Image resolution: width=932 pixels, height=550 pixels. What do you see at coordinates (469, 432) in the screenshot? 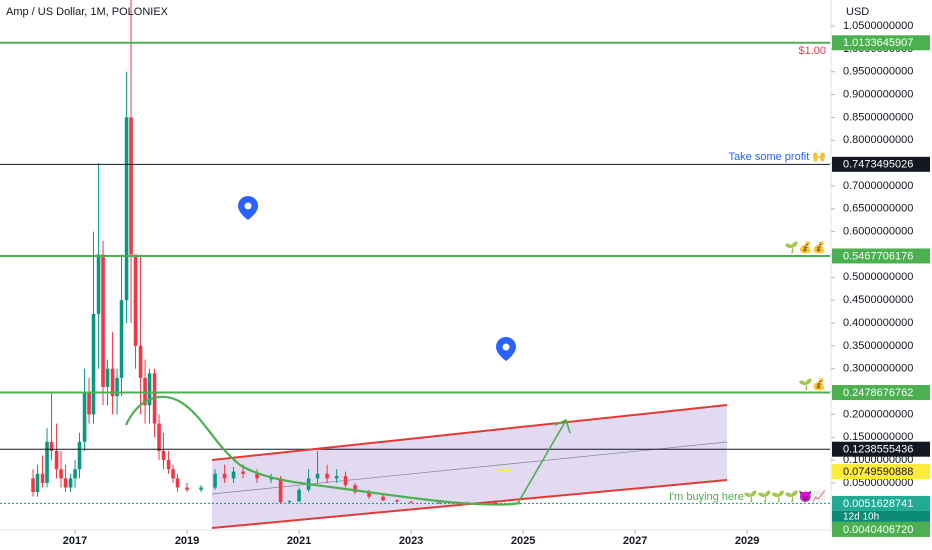
I see `channel-top` at bounding box center [469, 432].